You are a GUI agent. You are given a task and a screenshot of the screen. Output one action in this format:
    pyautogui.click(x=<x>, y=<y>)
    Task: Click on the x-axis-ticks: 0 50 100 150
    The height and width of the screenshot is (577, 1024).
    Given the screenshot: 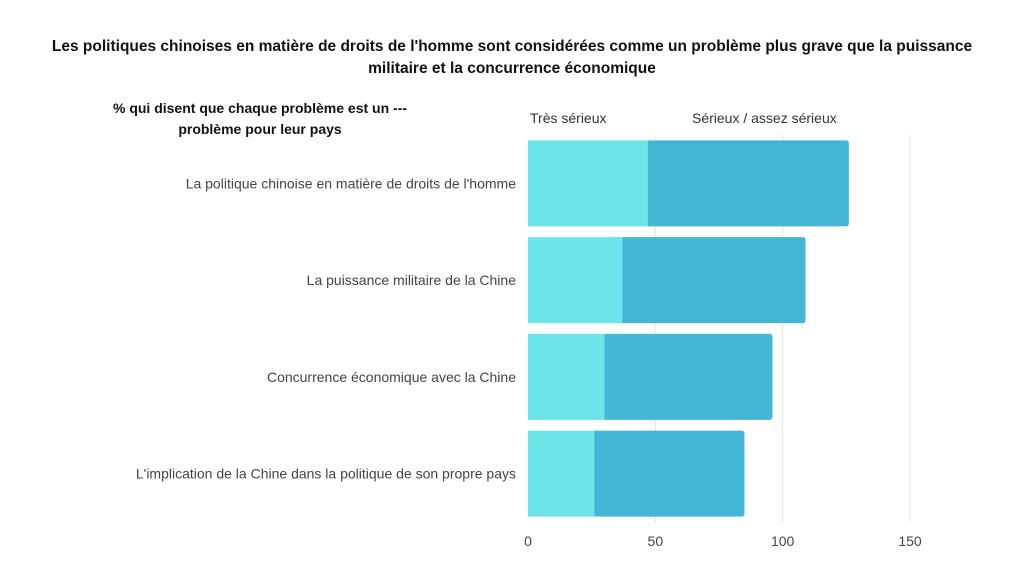 What is the action you would take?
    pyautogui.click(x=723, y=541)
    